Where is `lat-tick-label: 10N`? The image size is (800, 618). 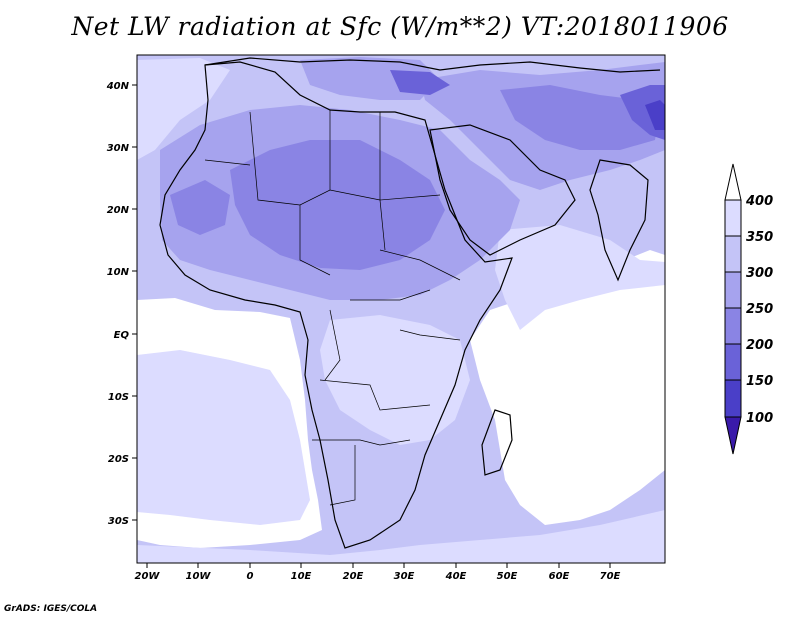
lat-tick-label: 10N is located at coordinates (118, 272).